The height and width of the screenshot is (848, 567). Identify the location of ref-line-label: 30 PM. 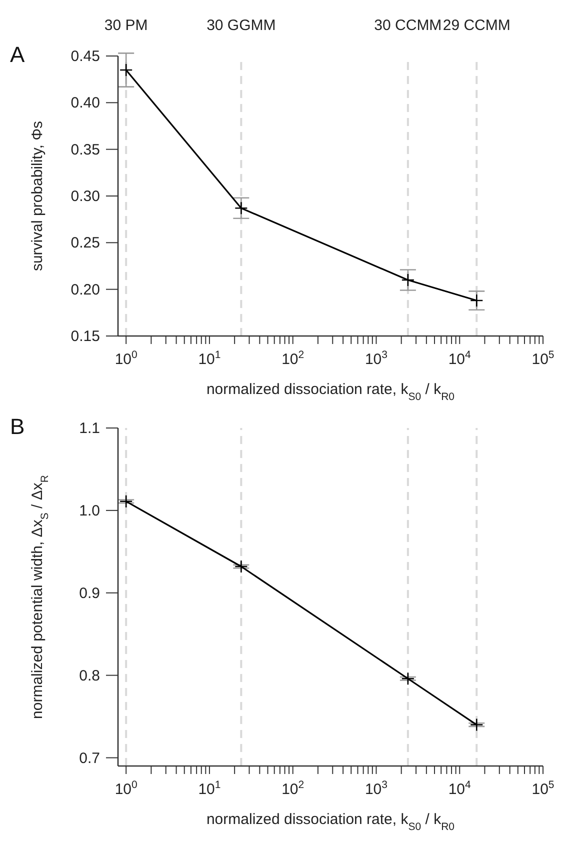
(126, 25).